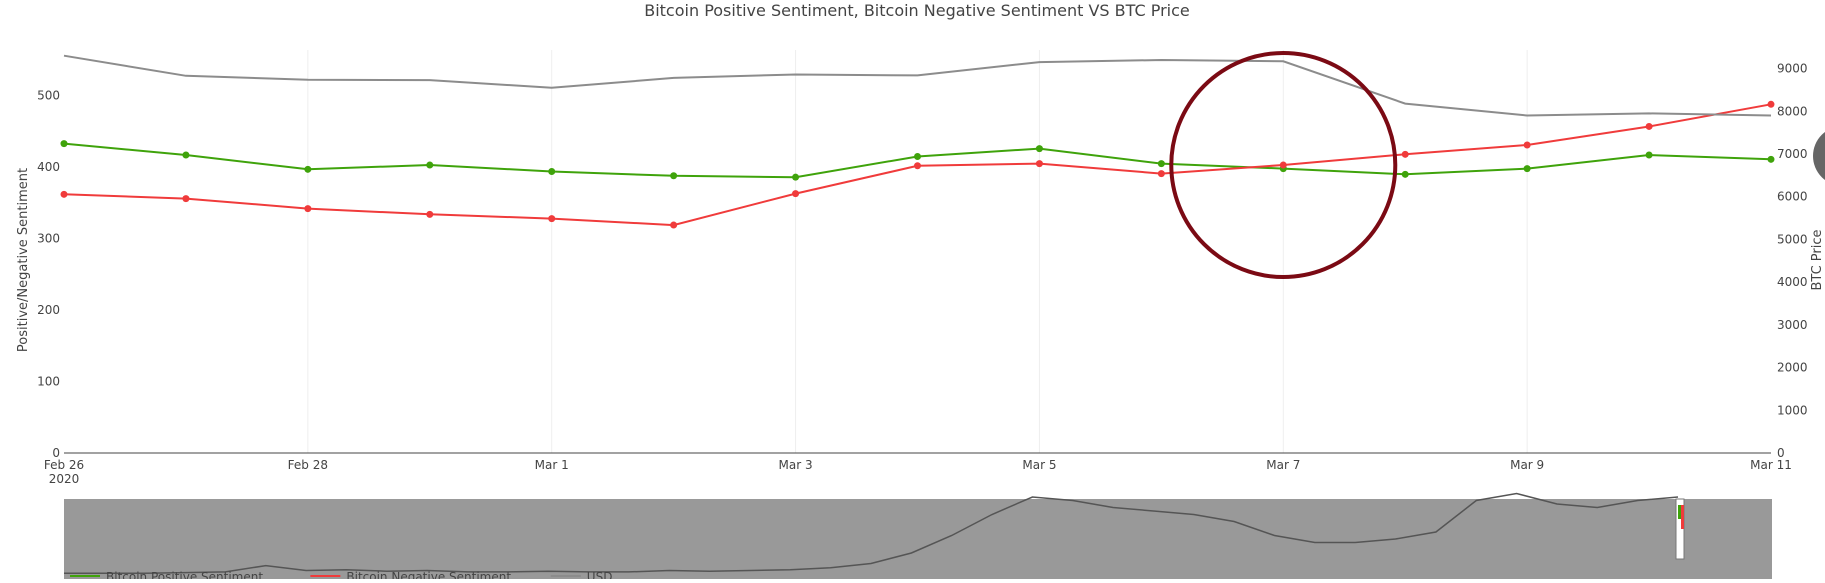 This screenshot has height=583, width=1825. What do you see at coordinates (1283, 465) in the screenshot?
I see `x-tick-label: Mar 7` at bounding box center [1283, 465].